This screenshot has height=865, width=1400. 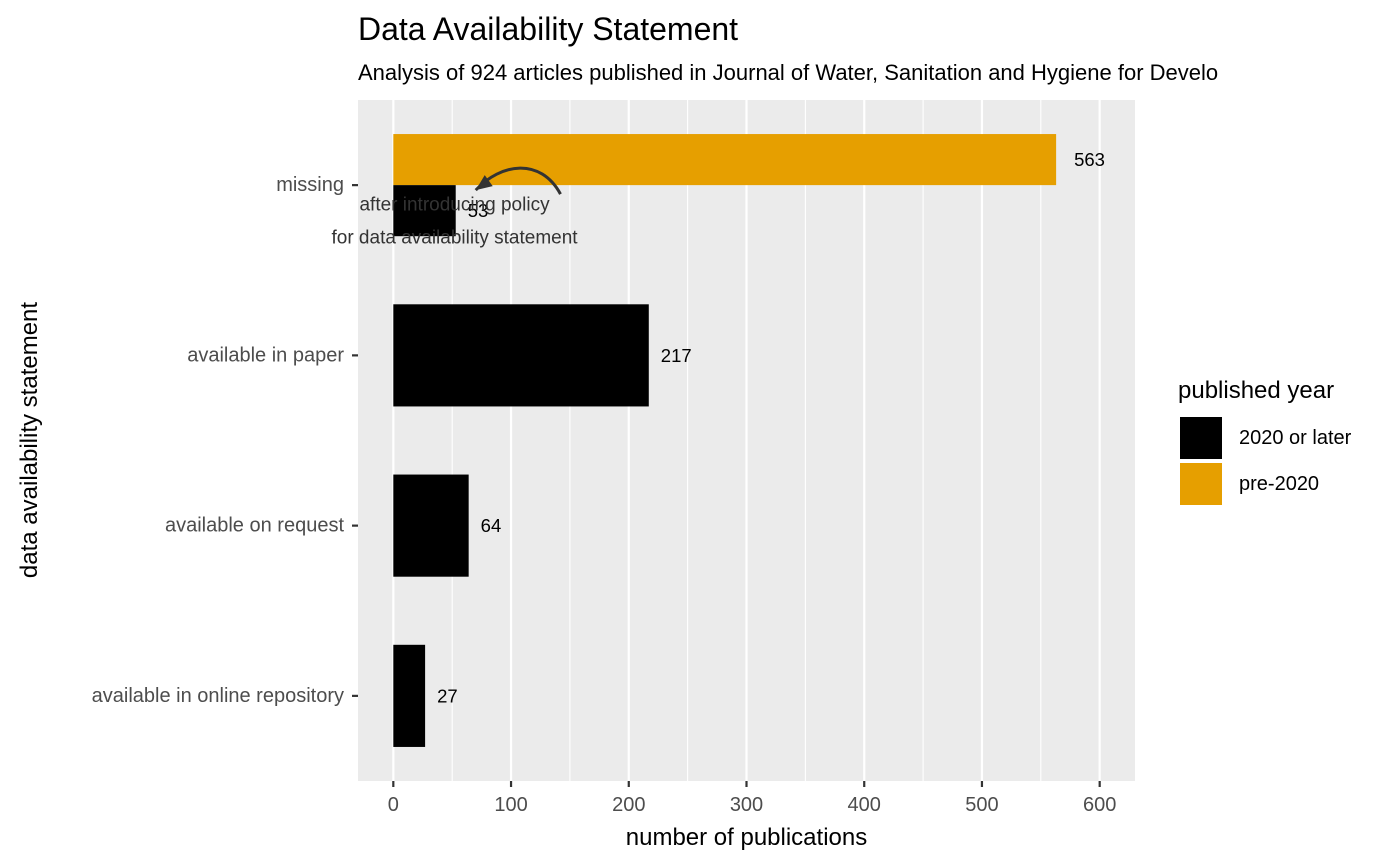 I want to click on x-axis-title: number of publications, so click(x=746, y=837).